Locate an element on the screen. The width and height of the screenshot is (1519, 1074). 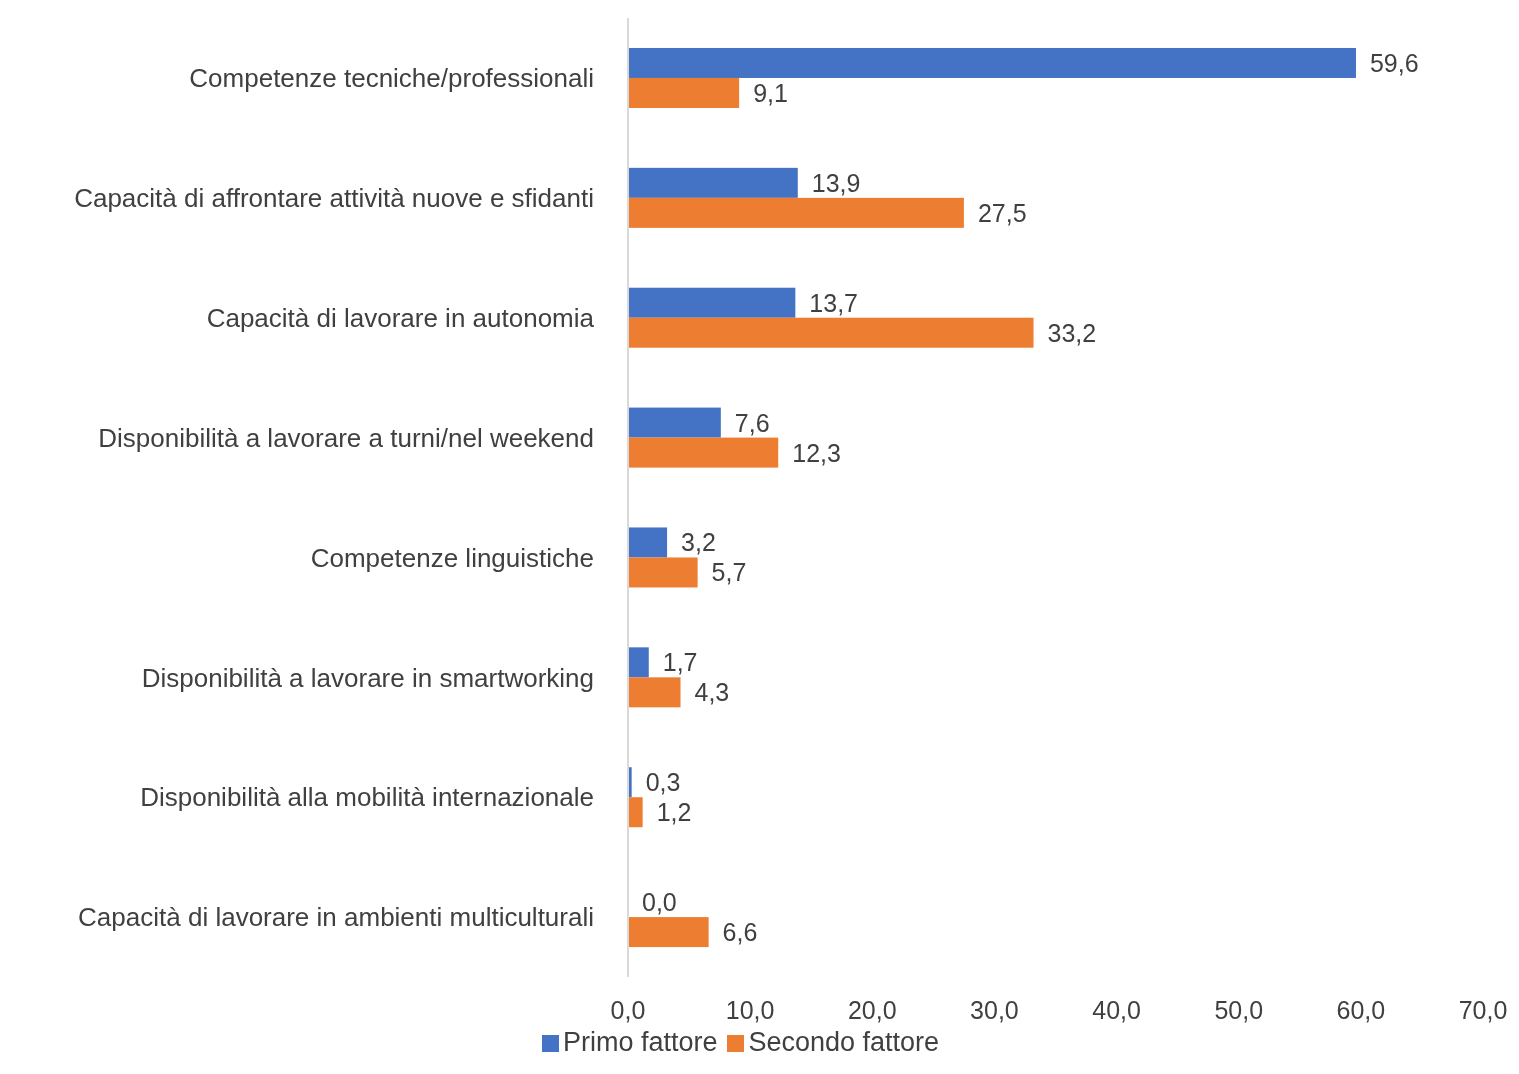
x-tick-label: 20,0 is located at coordinates (872, 1009).